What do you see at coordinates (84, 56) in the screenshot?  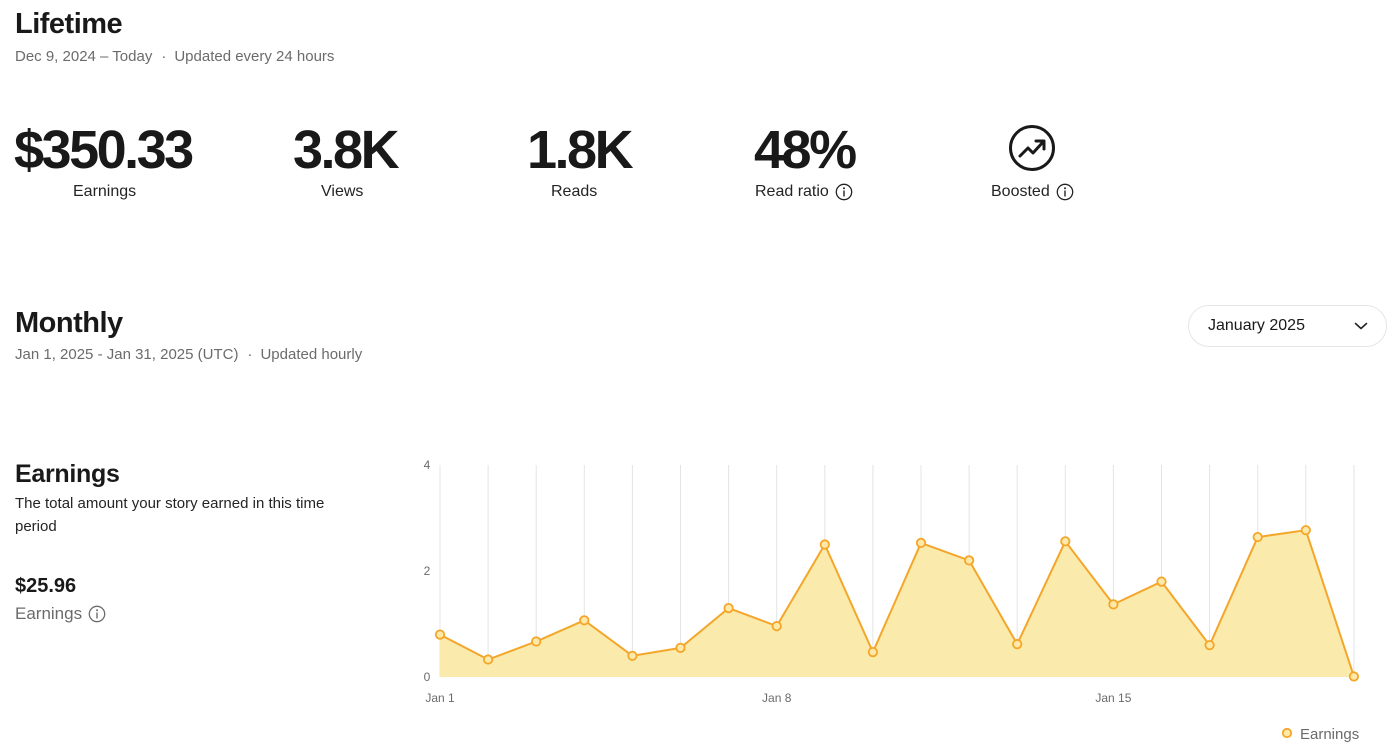 I see `lifetime-date-range: Dec 9, 2024 – Today` at bounding box center [84, 56].